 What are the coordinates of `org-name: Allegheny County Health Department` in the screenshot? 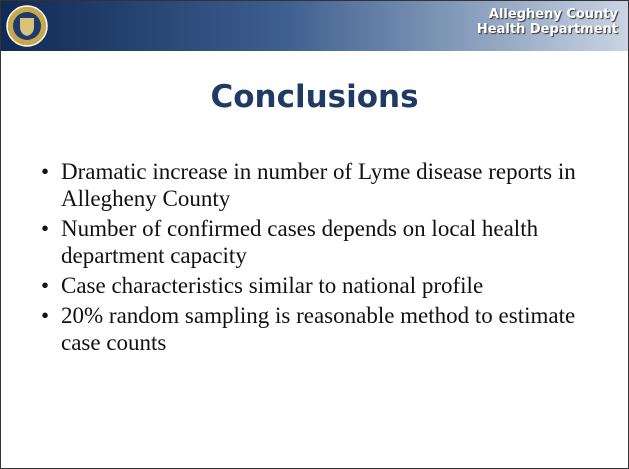 It's located at (547, 22).